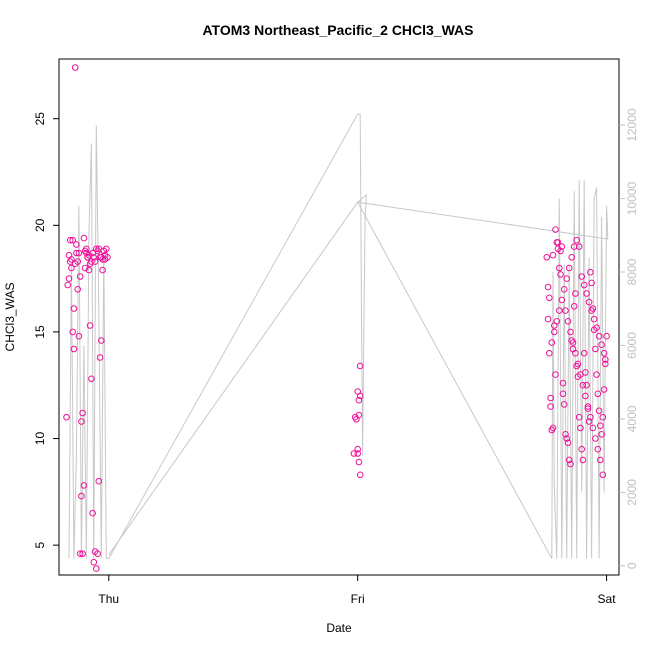 The image size is (650, 650). I want to click on x-tick-label: Sat, so click(607, 599).